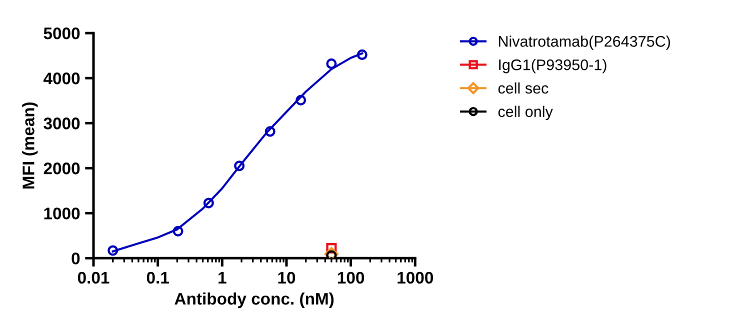 The image size is (748, 331). I want to click on y-tick-label: 0, so click(76, 258).